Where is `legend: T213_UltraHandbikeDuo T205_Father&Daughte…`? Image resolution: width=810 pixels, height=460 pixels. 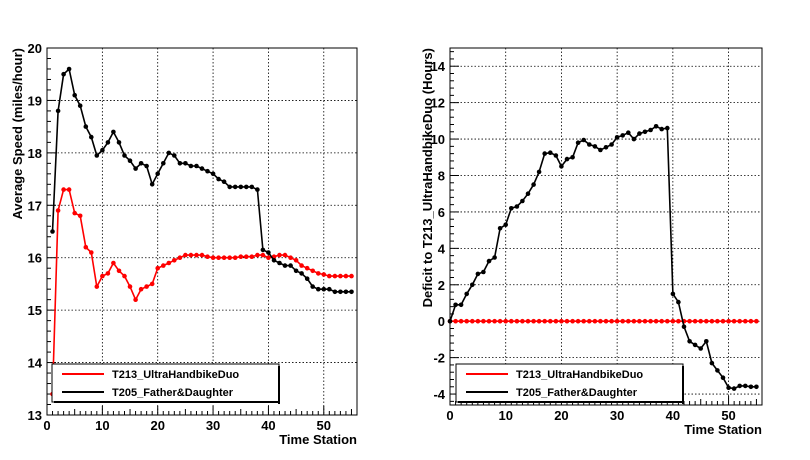
legend: T213_UltraHandbikeDuo T205_Father&Daughte… is located at coordinates (165, 383).